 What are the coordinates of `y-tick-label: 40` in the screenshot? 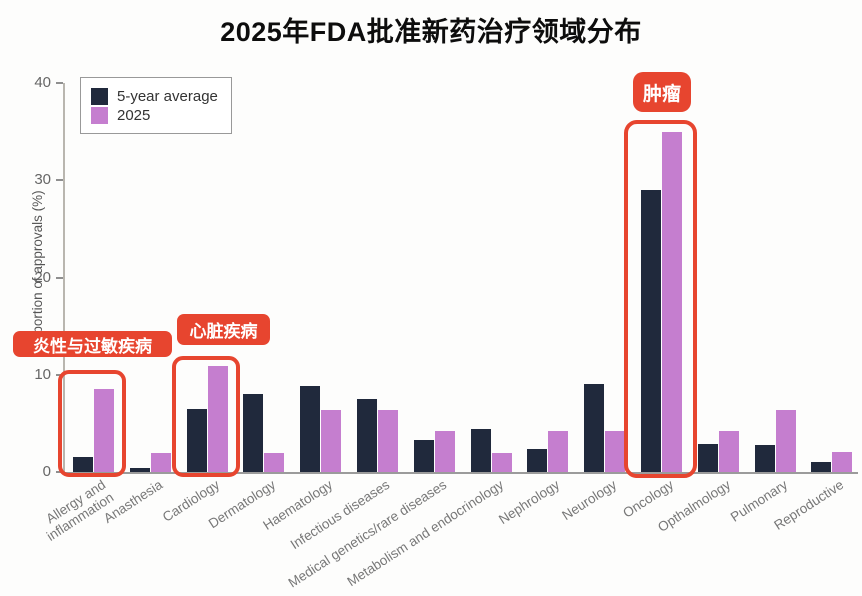 It's located at (42, 82).